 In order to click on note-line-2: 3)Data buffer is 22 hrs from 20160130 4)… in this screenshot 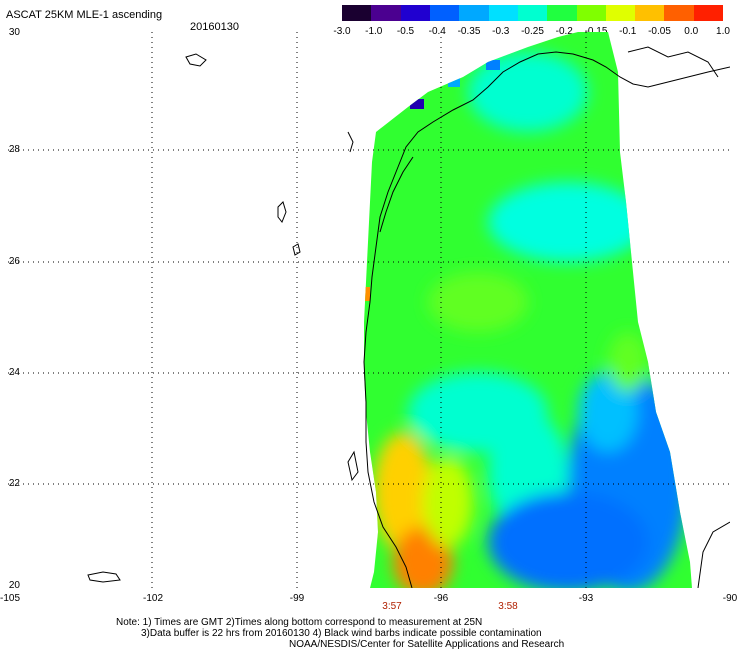, I will do `click(341, 633)`.